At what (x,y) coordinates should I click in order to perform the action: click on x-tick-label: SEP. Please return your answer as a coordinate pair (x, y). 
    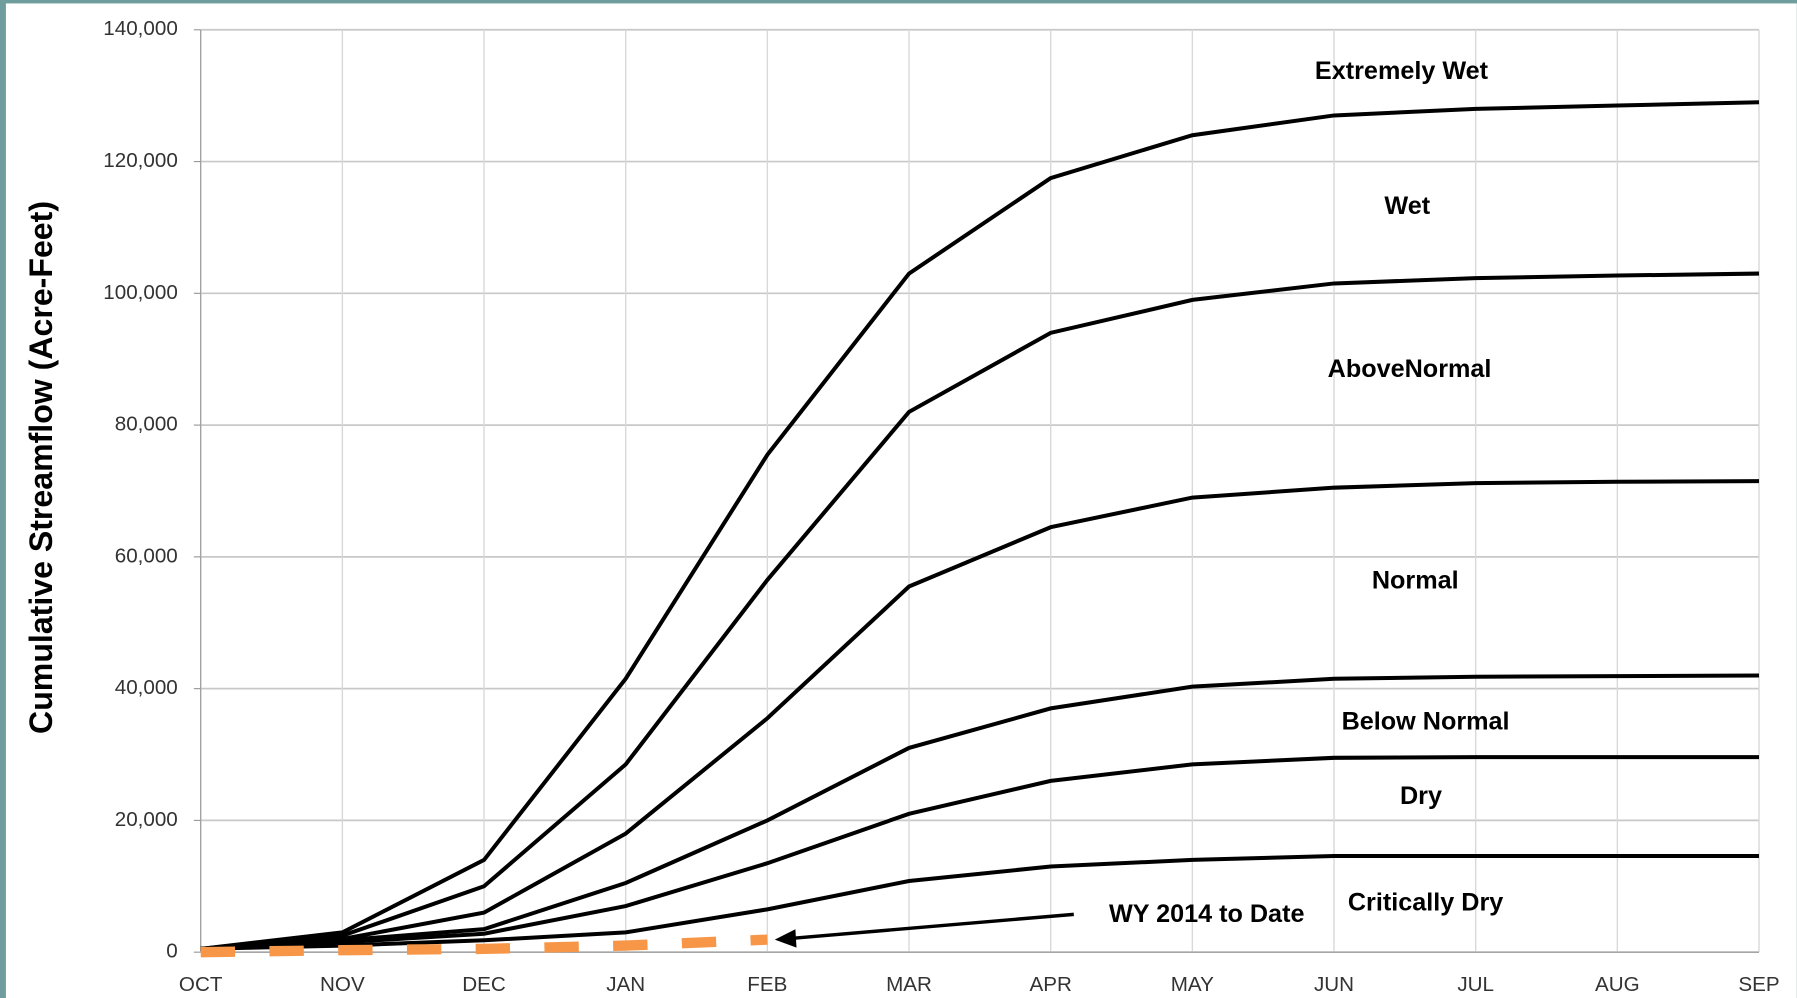
    Looking at the image, I should click on (1758, 984).